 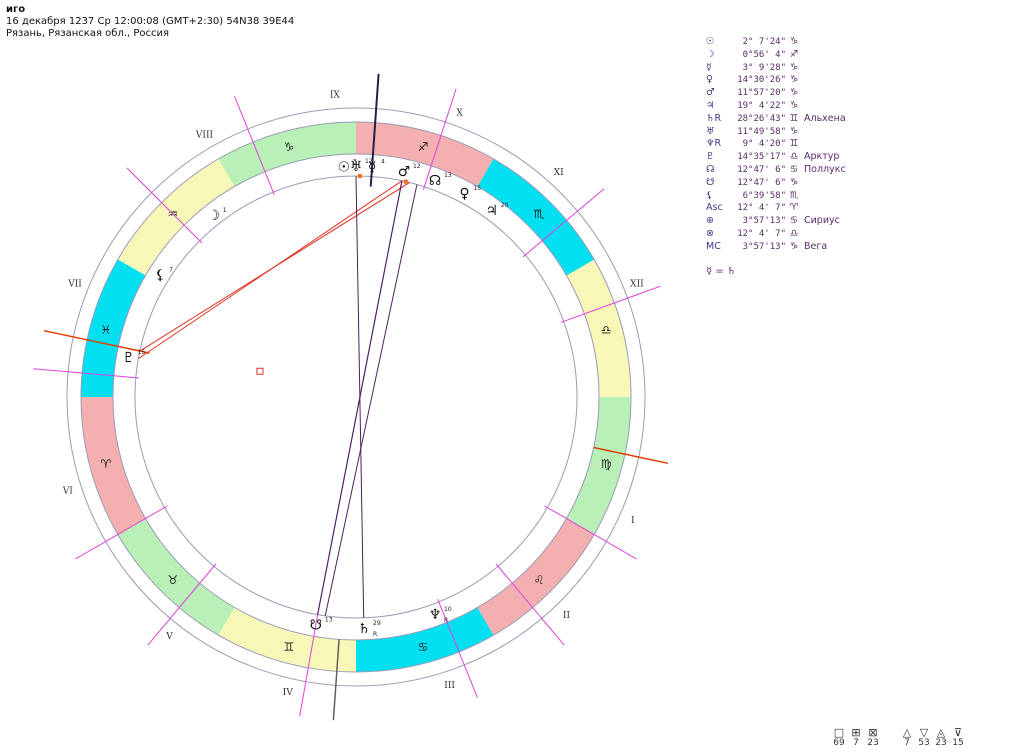 What do you see at coordinates (924, 743) in the screenshot?
I see `aspect-stat-count: 53` at bounding box center [924, 743].